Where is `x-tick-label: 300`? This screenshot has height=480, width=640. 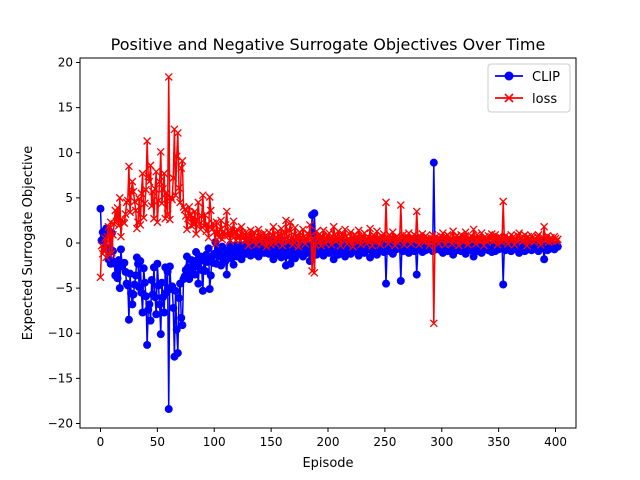
x-tick-label: 300 is located at coordinates (441, 442).